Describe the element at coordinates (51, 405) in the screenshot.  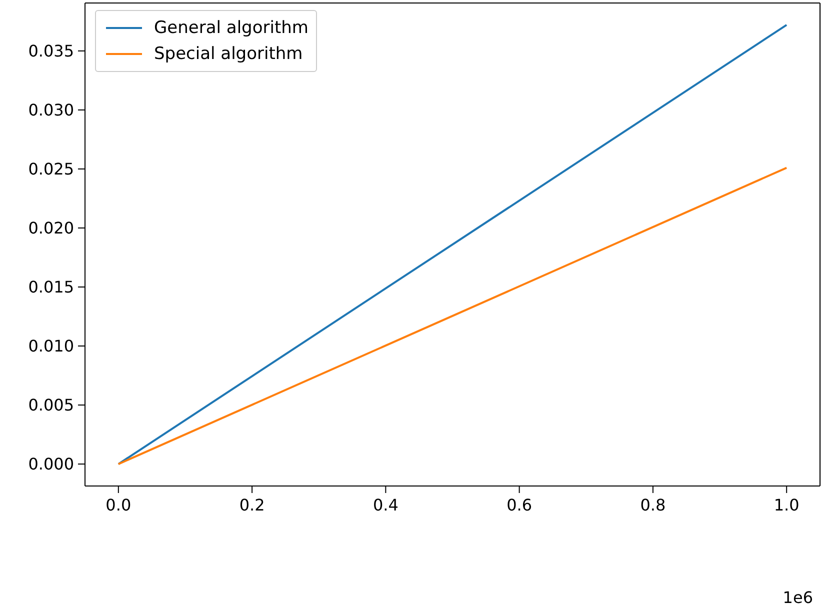
I see `y-tick-label: 0.005` at that location.